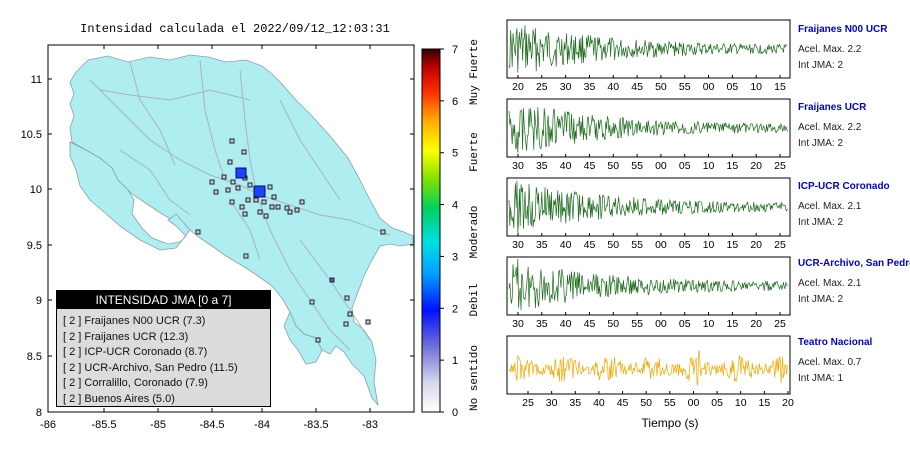 The width and height of the screenshot is (910, 460). What do you see at coordinates (455, 413) in the screenshot?
I see `scale-tick-label: 0` at bounding box center [455, 413].